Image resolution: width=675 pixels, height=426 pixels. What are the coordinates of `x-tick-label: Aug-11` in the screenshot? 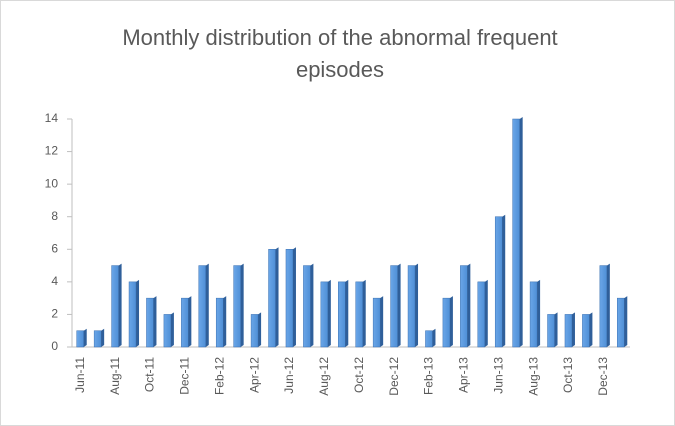 It's located at (115, 376).